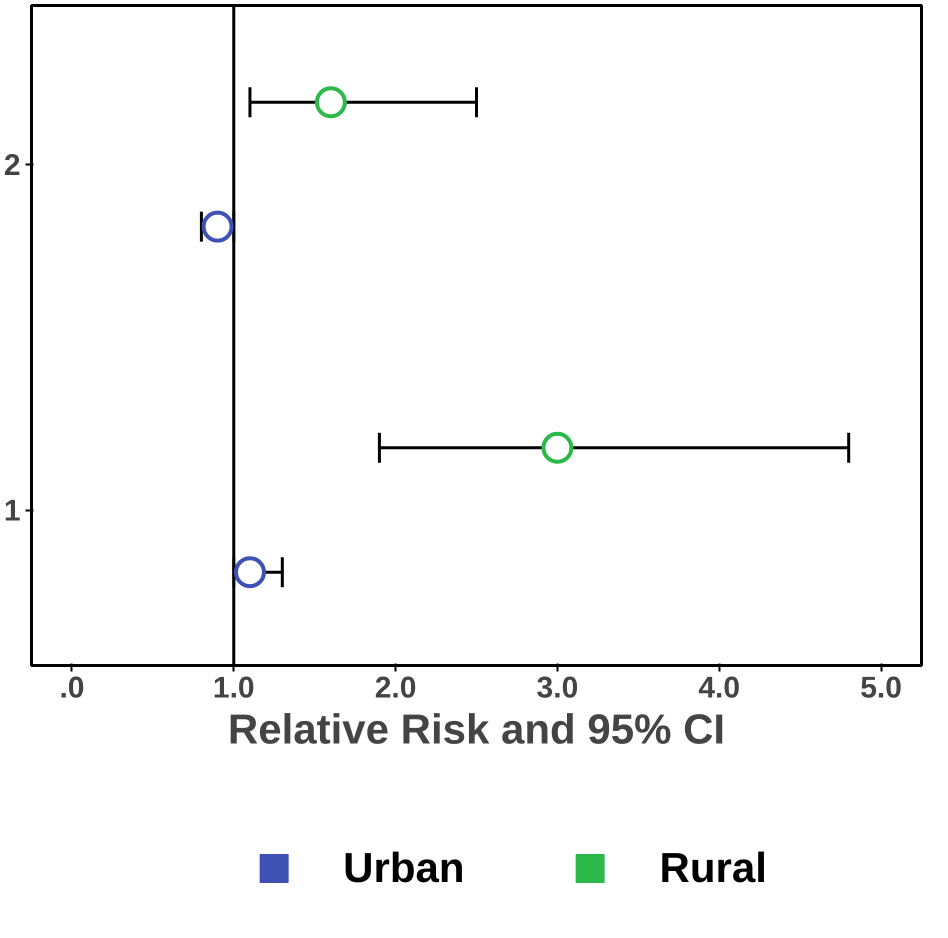 The image size is (948, 938). I want to click on x-tick-label: 3.0, so click(557, 688).